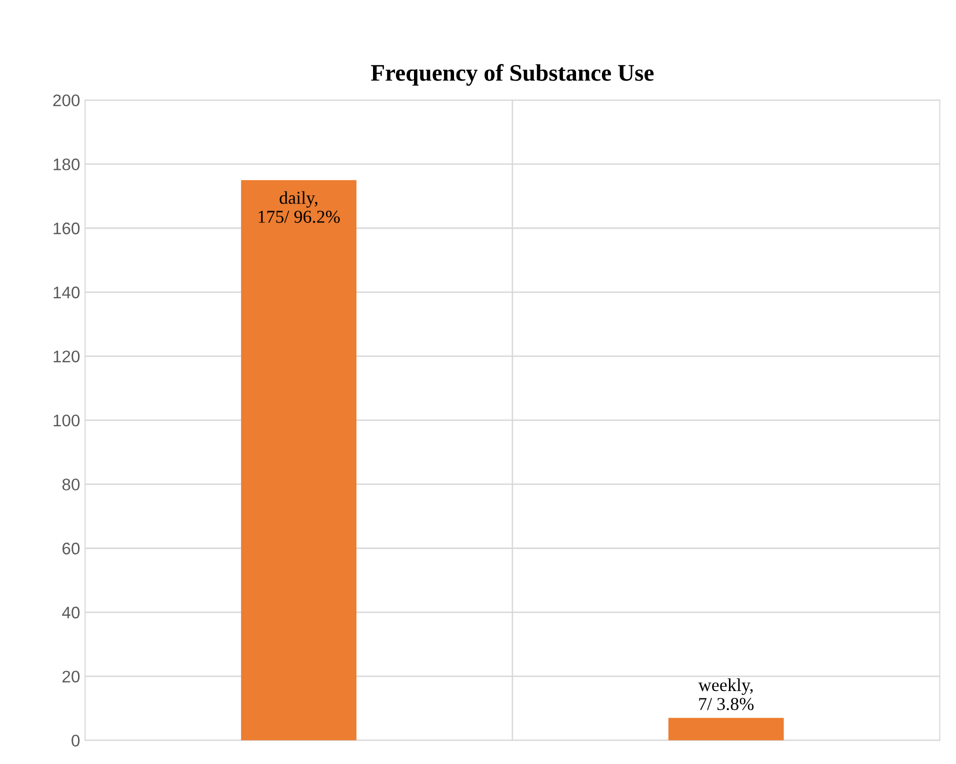 The height and width of the screenshot is (764, 956). Describe the element at coordinates (76, 740) in the screenshot. I see `y-tick-label: 0` at that location.